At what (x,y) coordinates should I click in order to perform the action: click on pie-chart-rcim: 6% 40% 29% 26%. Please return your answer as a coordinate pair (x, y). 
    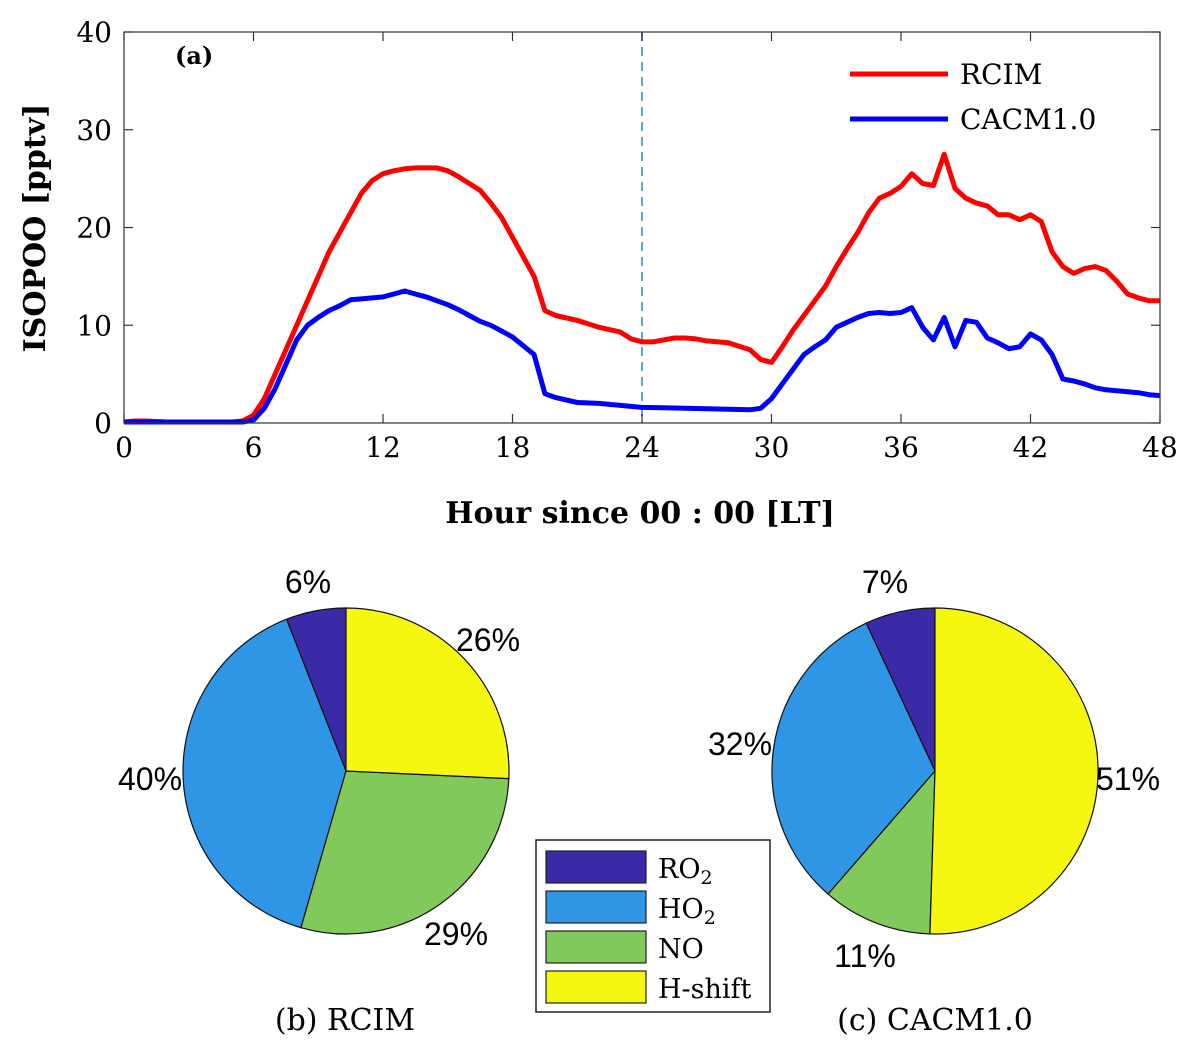
    Looking at the image, I should click on (319, 758).